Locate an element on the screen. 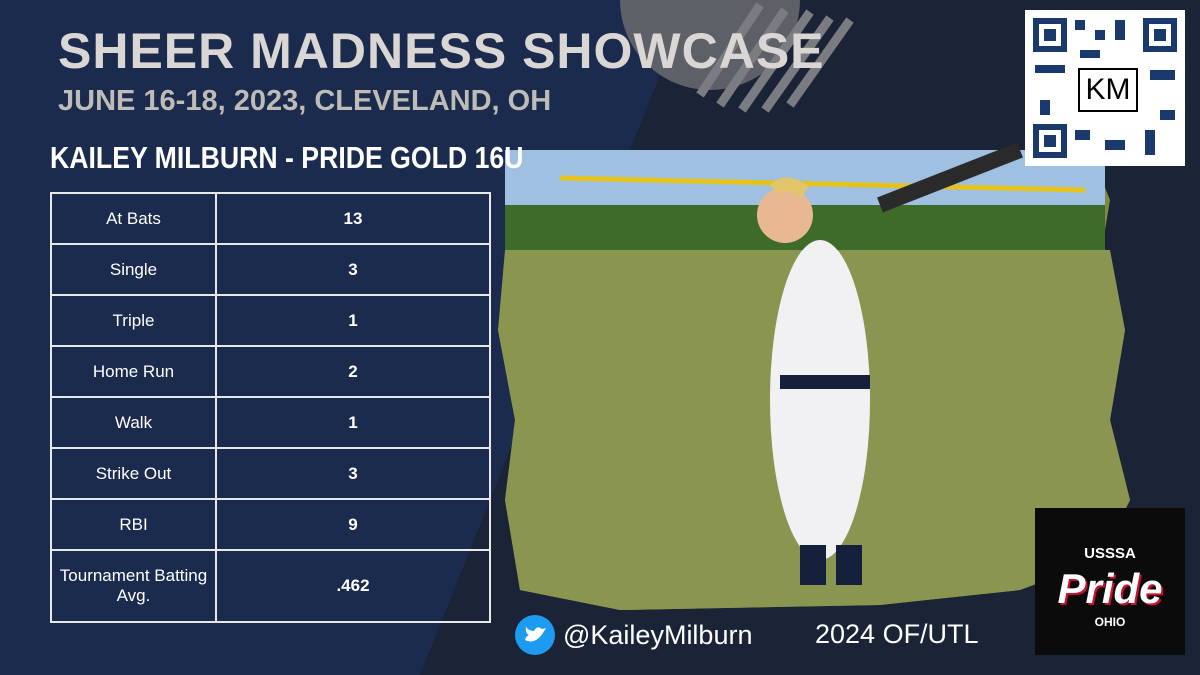 The image size is (1200, 675). team-logo is located at coordinates (1110, 581).